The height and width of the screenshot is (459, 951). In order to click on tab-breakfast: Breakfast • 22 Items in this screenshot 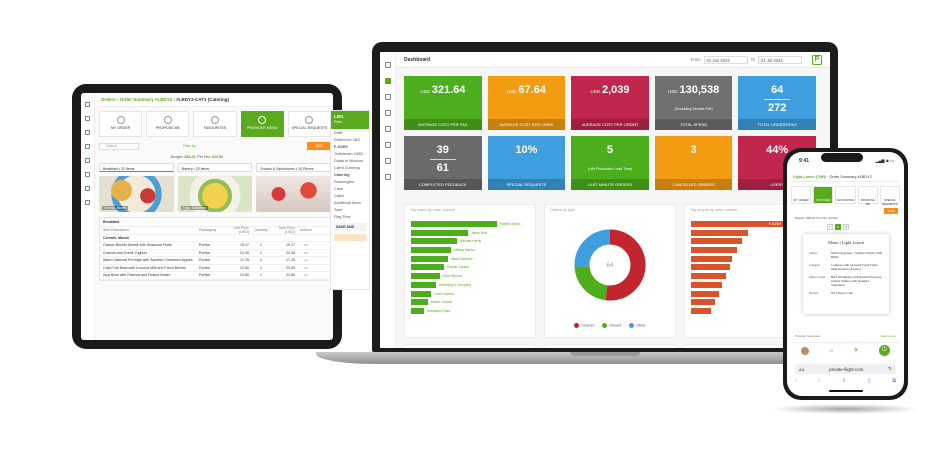, I will do `click(136, 167)`.